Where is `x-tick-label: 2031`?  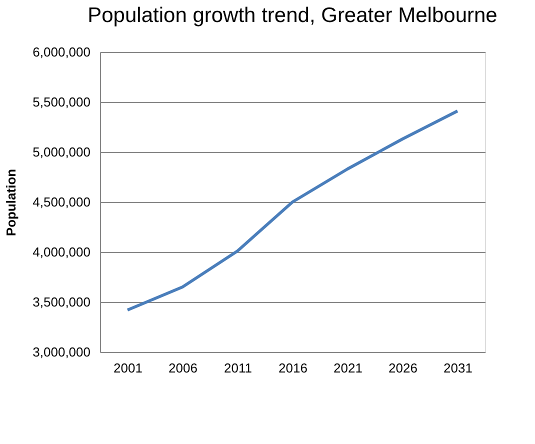 x-tick-label: 2031 is located at coordinates (458, 368).